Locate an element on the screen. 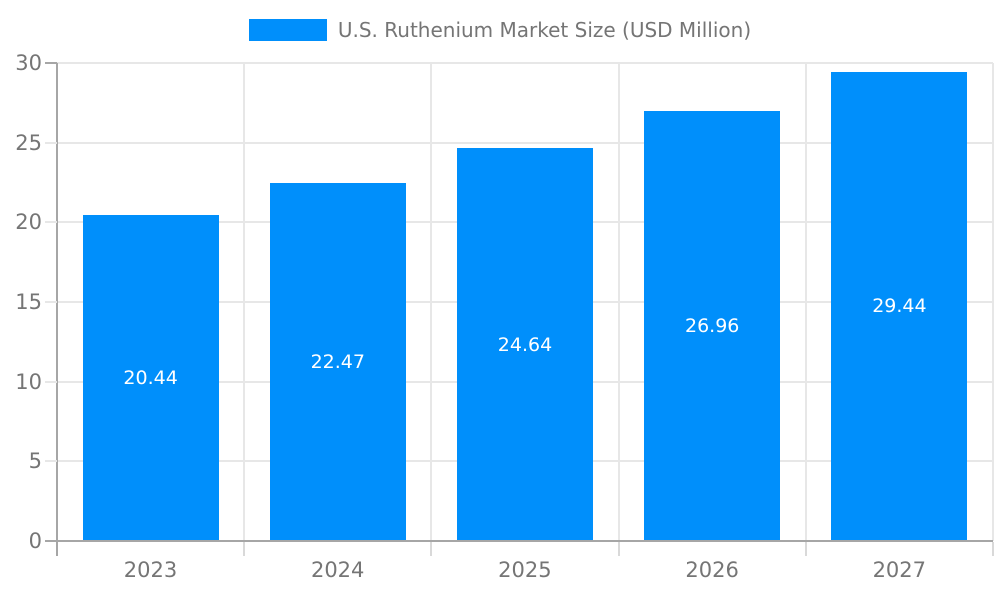  bar-value-label: 26.96 is located at coordinates (712, 326).